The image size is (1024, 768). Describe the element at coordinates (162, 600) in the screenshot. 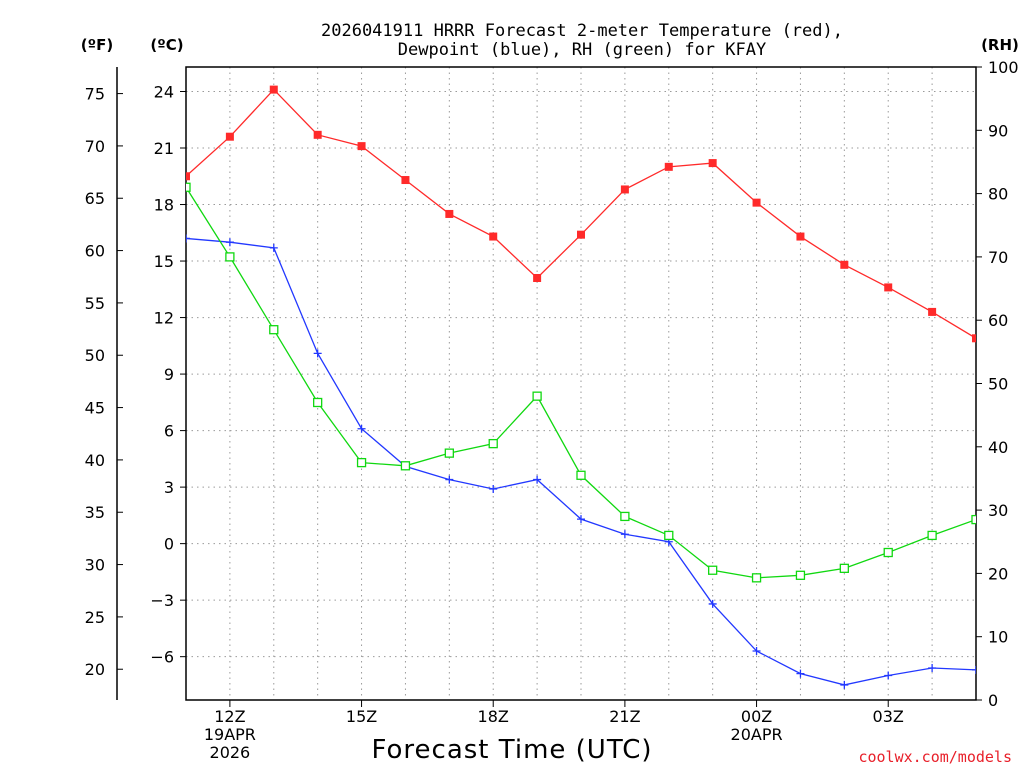

I see `celsius-tick-label: −3` at that location.